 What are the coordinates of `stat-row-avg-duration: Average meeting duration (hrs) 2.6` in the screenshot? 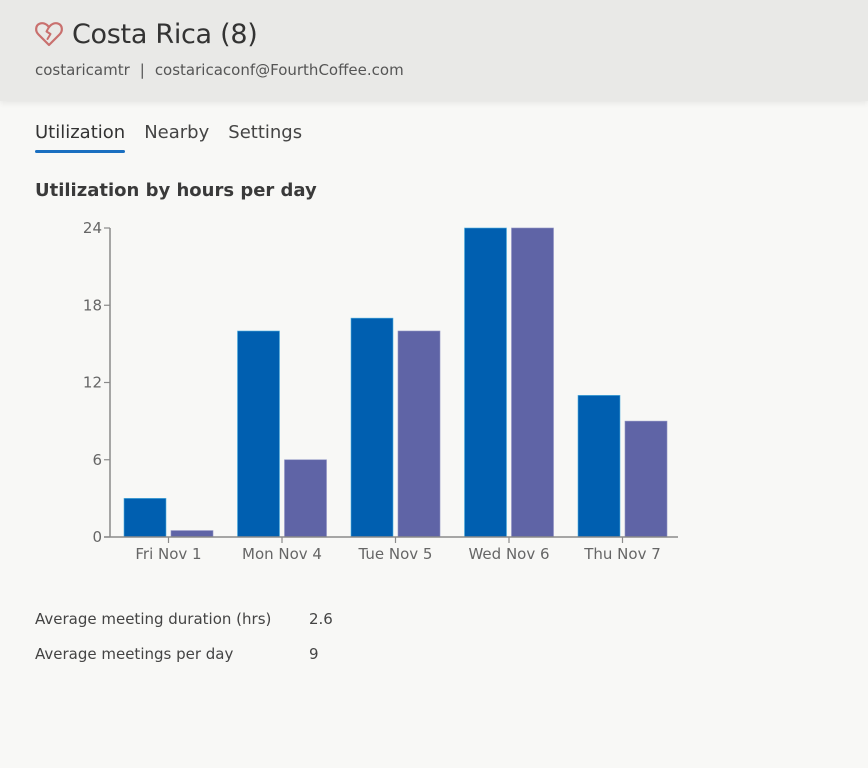 It's located at (184, 627).